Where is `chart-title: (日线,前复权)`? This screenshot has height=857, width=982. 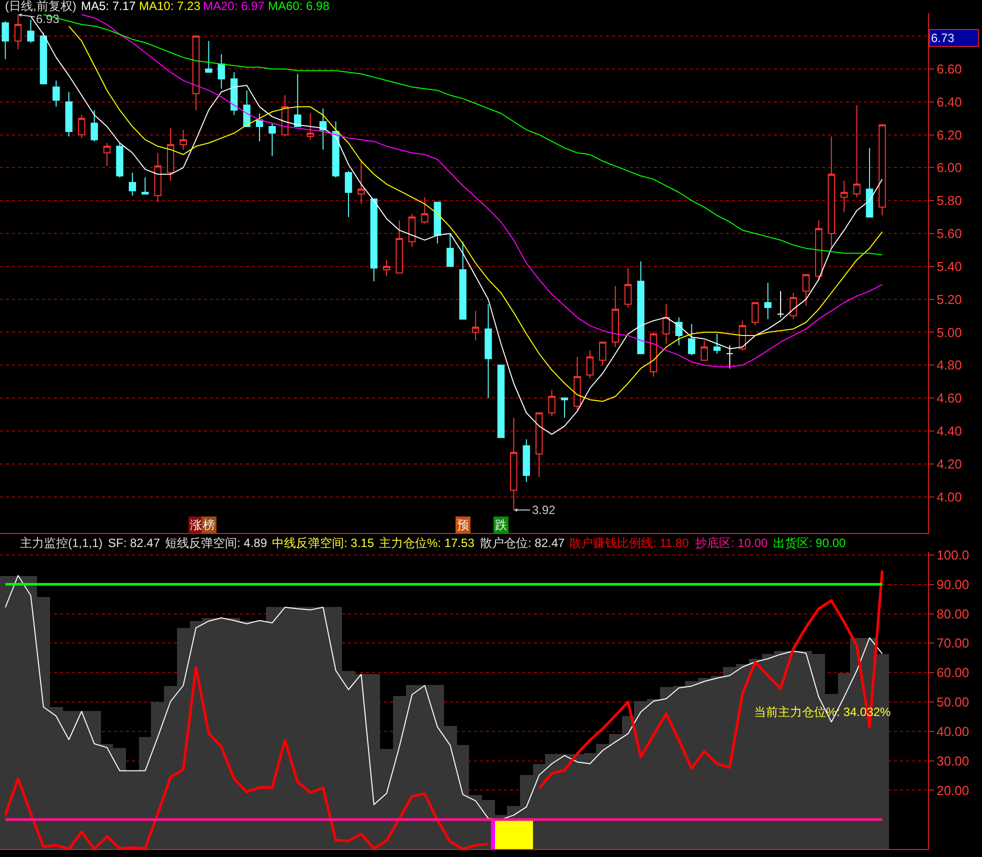
chart-title: (日线,前复权) is located at coordinates (40, 6).